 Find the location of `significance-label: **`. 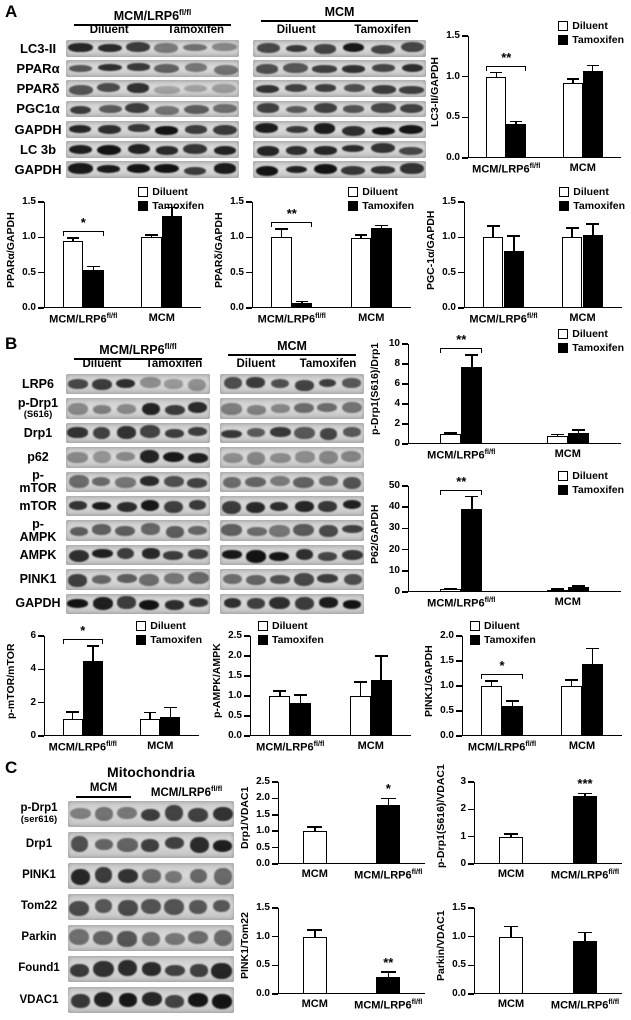

significance-label: ** is located at coordinates (461, 339).